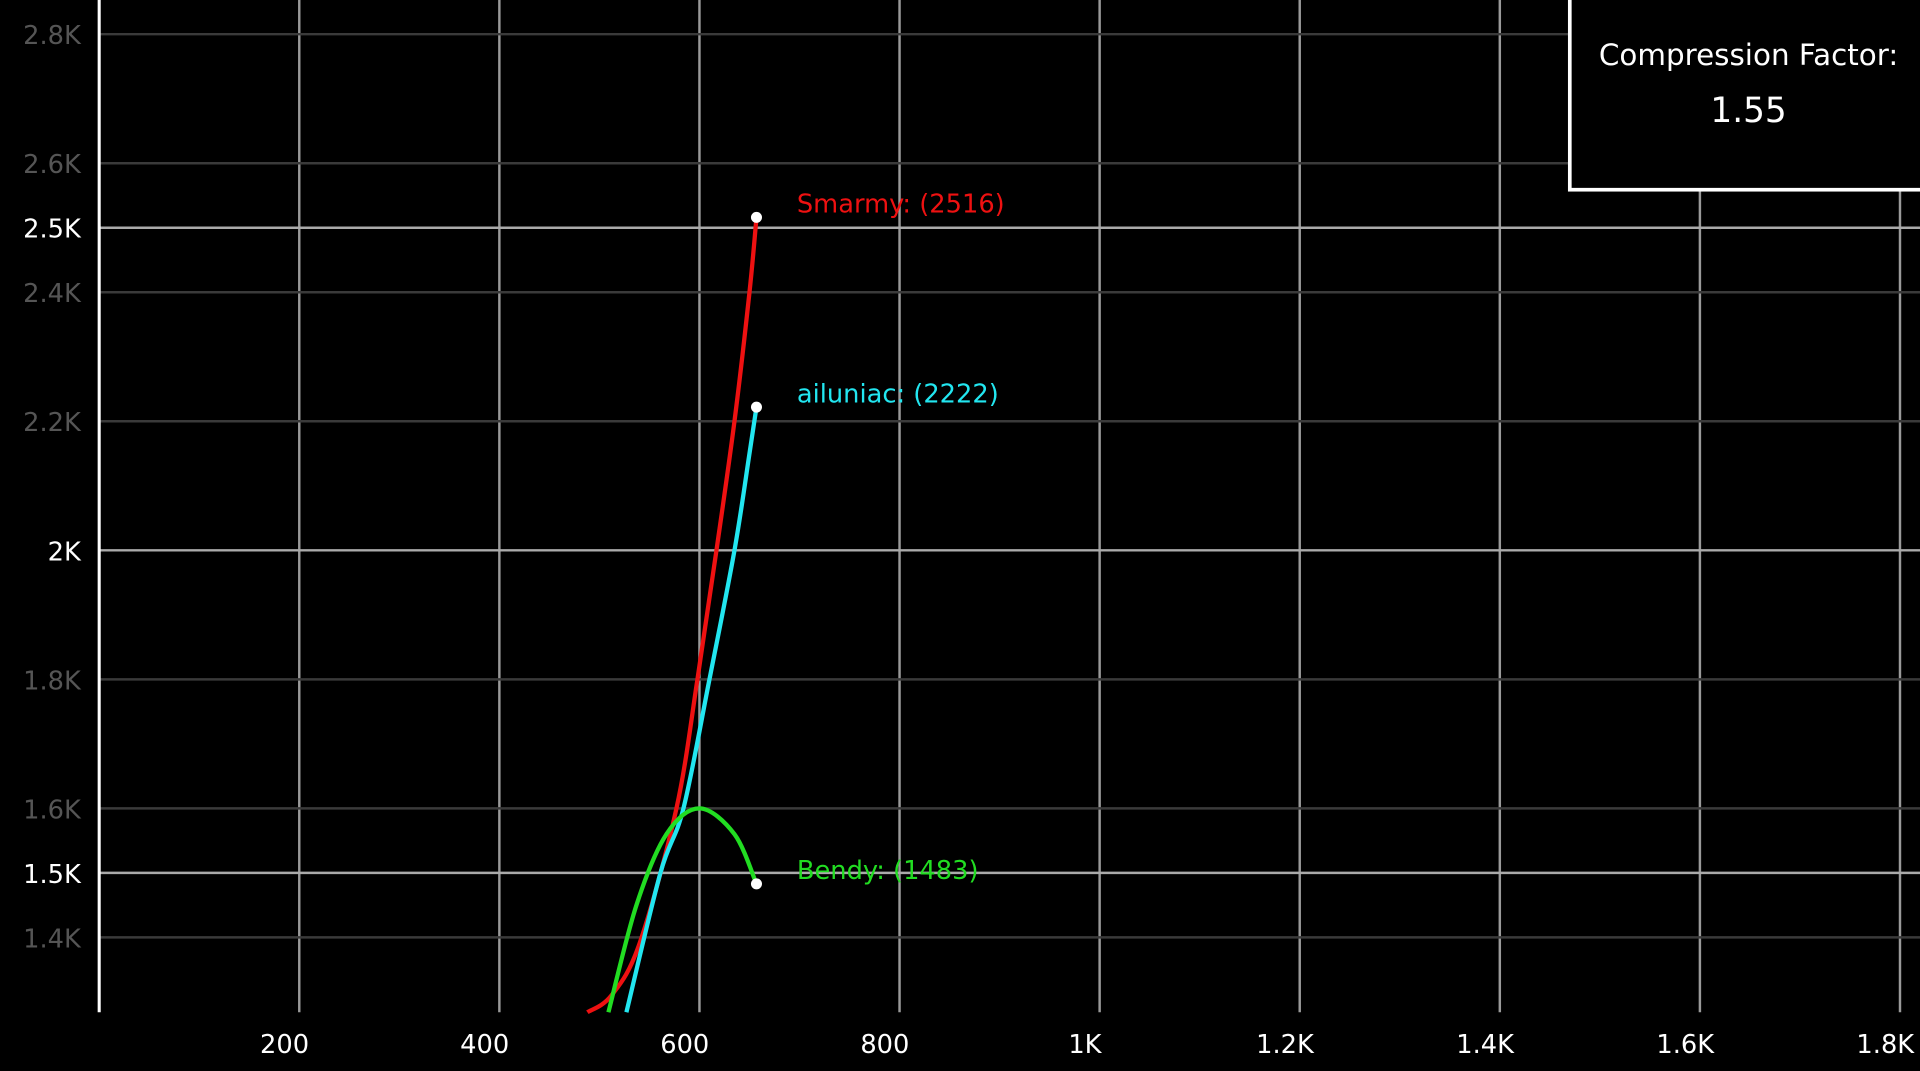 This screenshot has height=1071, width=1920. I want to click on x-tick-label: 800, so click(884, 1045).